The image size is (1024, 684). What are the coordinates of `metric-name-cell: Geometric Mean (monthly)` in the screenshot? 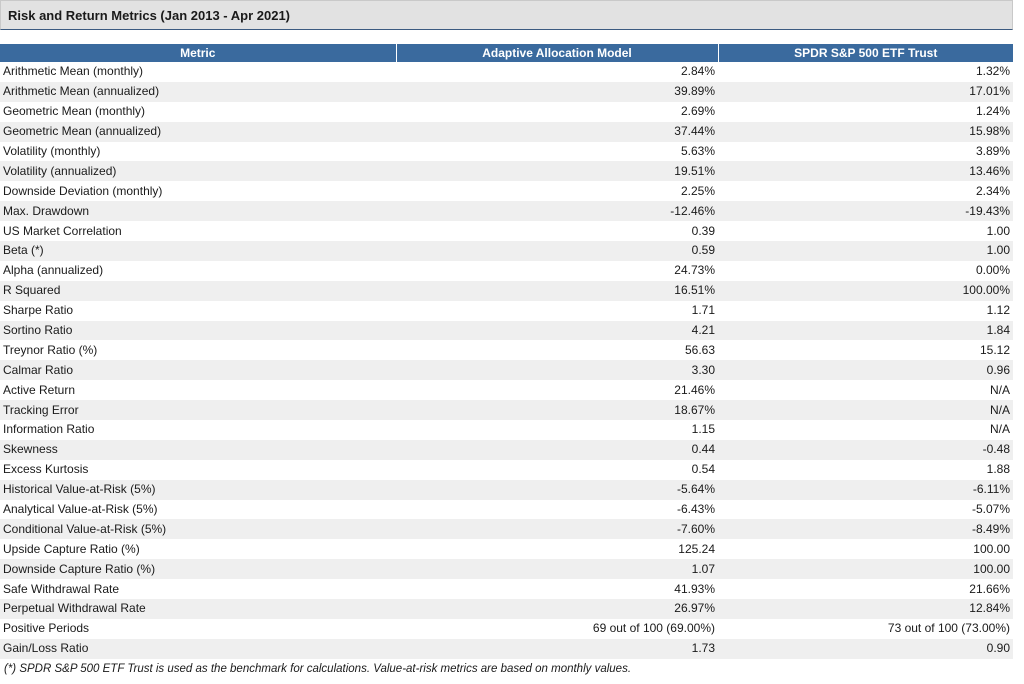 It's located at (198, 111).